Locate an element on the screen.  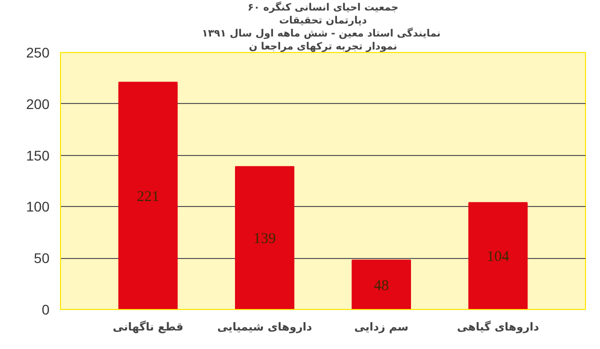
data-label: 139 is located at coordinates (264, 239).